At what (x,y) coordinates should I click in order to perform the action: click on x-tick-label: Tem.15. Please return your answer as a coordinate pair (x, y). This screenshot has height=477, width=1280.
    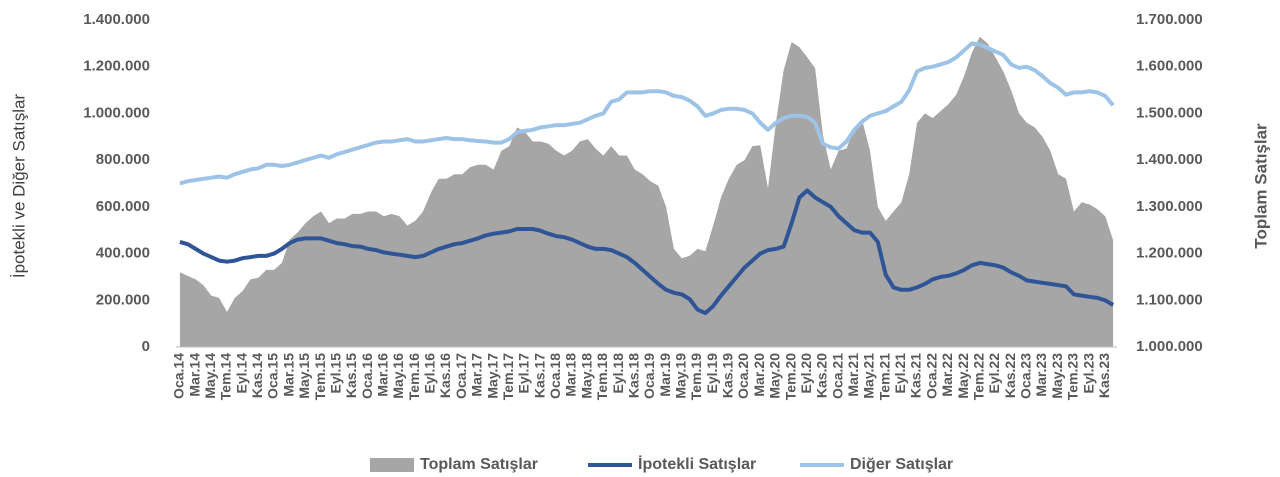
    Looking at the image, I should click on (320, 376).